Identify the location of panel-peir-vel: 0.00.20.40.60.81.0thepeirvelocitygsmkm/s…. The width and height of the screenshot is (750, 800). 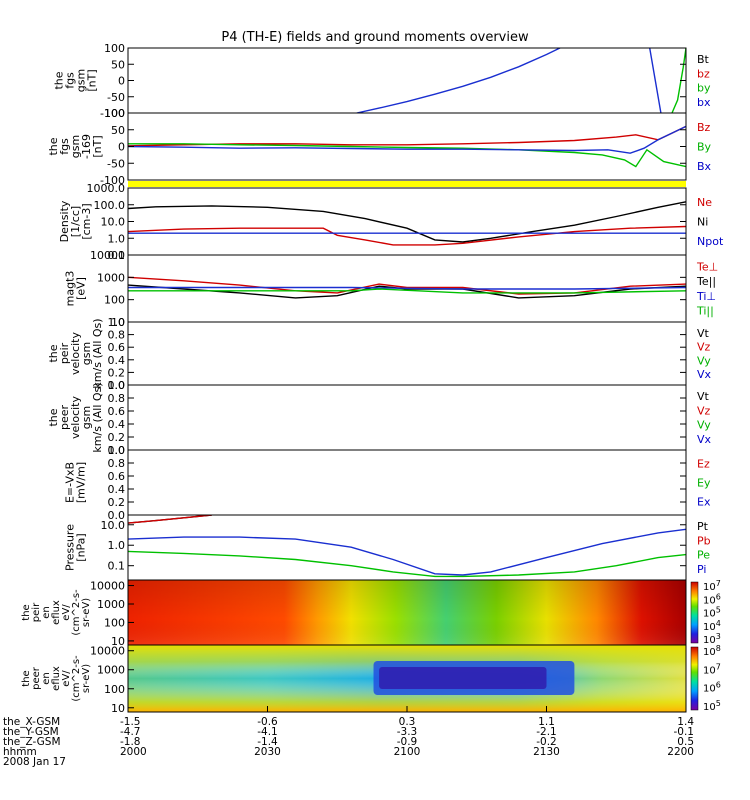
(379, 354).